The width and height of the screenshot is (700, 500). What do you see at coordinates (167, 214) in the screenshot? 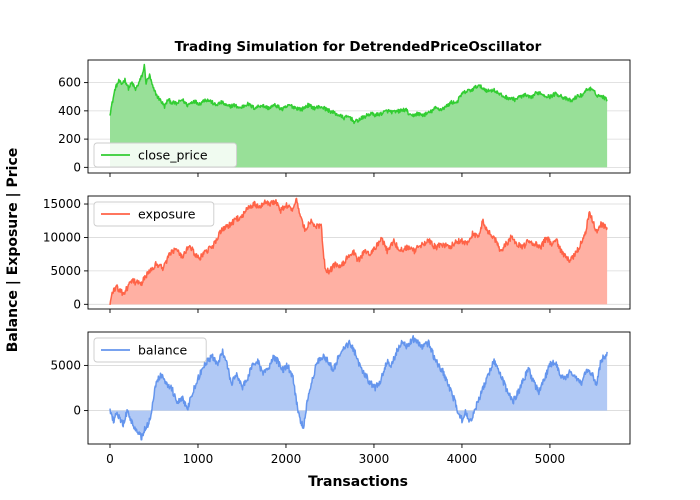
I see `legend-label: exposure` at bounding box center [167, 214].